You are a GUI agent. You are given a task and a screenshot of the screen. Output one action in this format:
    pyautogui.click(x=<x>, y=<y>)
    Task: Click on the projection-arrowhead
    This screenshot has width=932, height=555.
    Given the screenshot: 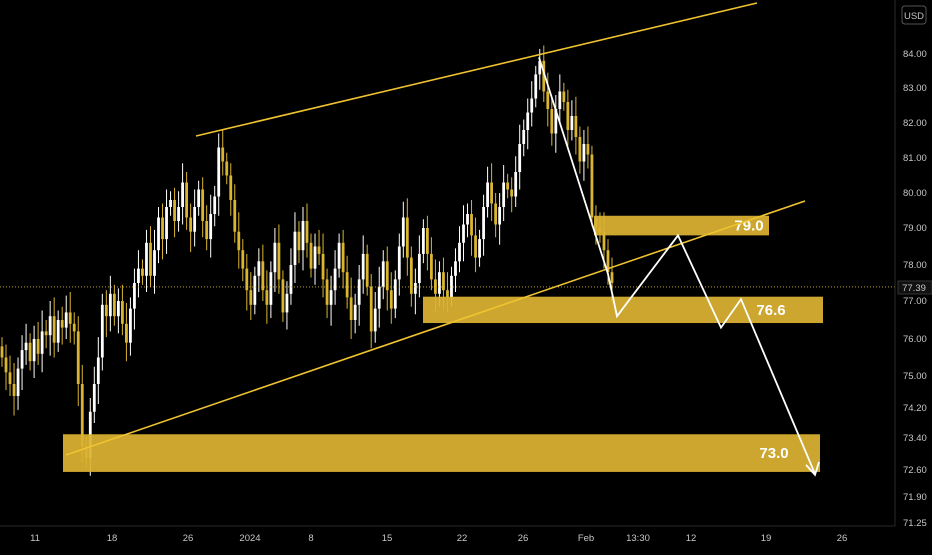 What is the action you would take?
    pyautogui.click(x=812, y=469)
    